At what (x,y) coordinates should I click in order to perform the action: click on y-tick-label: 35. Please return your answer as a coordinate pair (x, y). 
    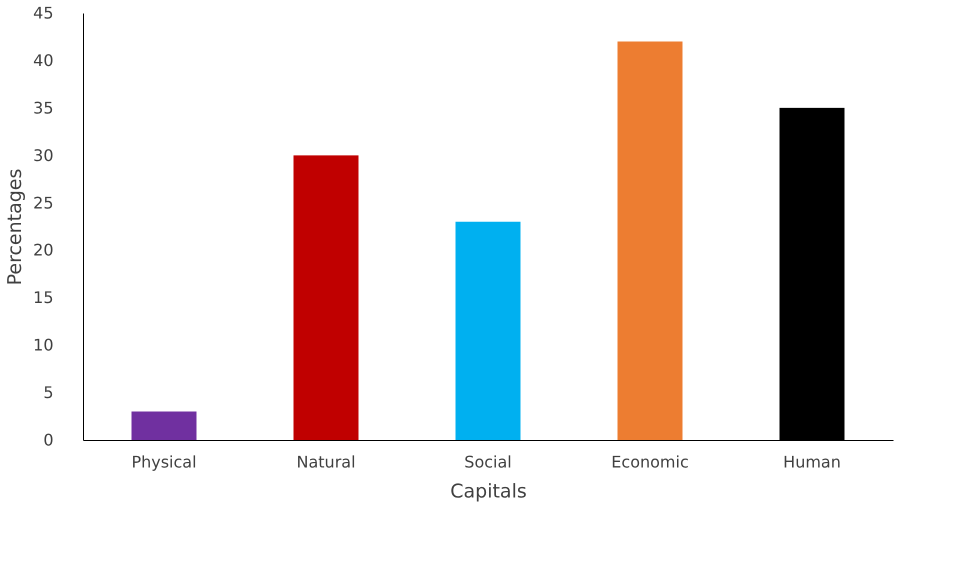
    Looking at the image, I should click on (43, 108).